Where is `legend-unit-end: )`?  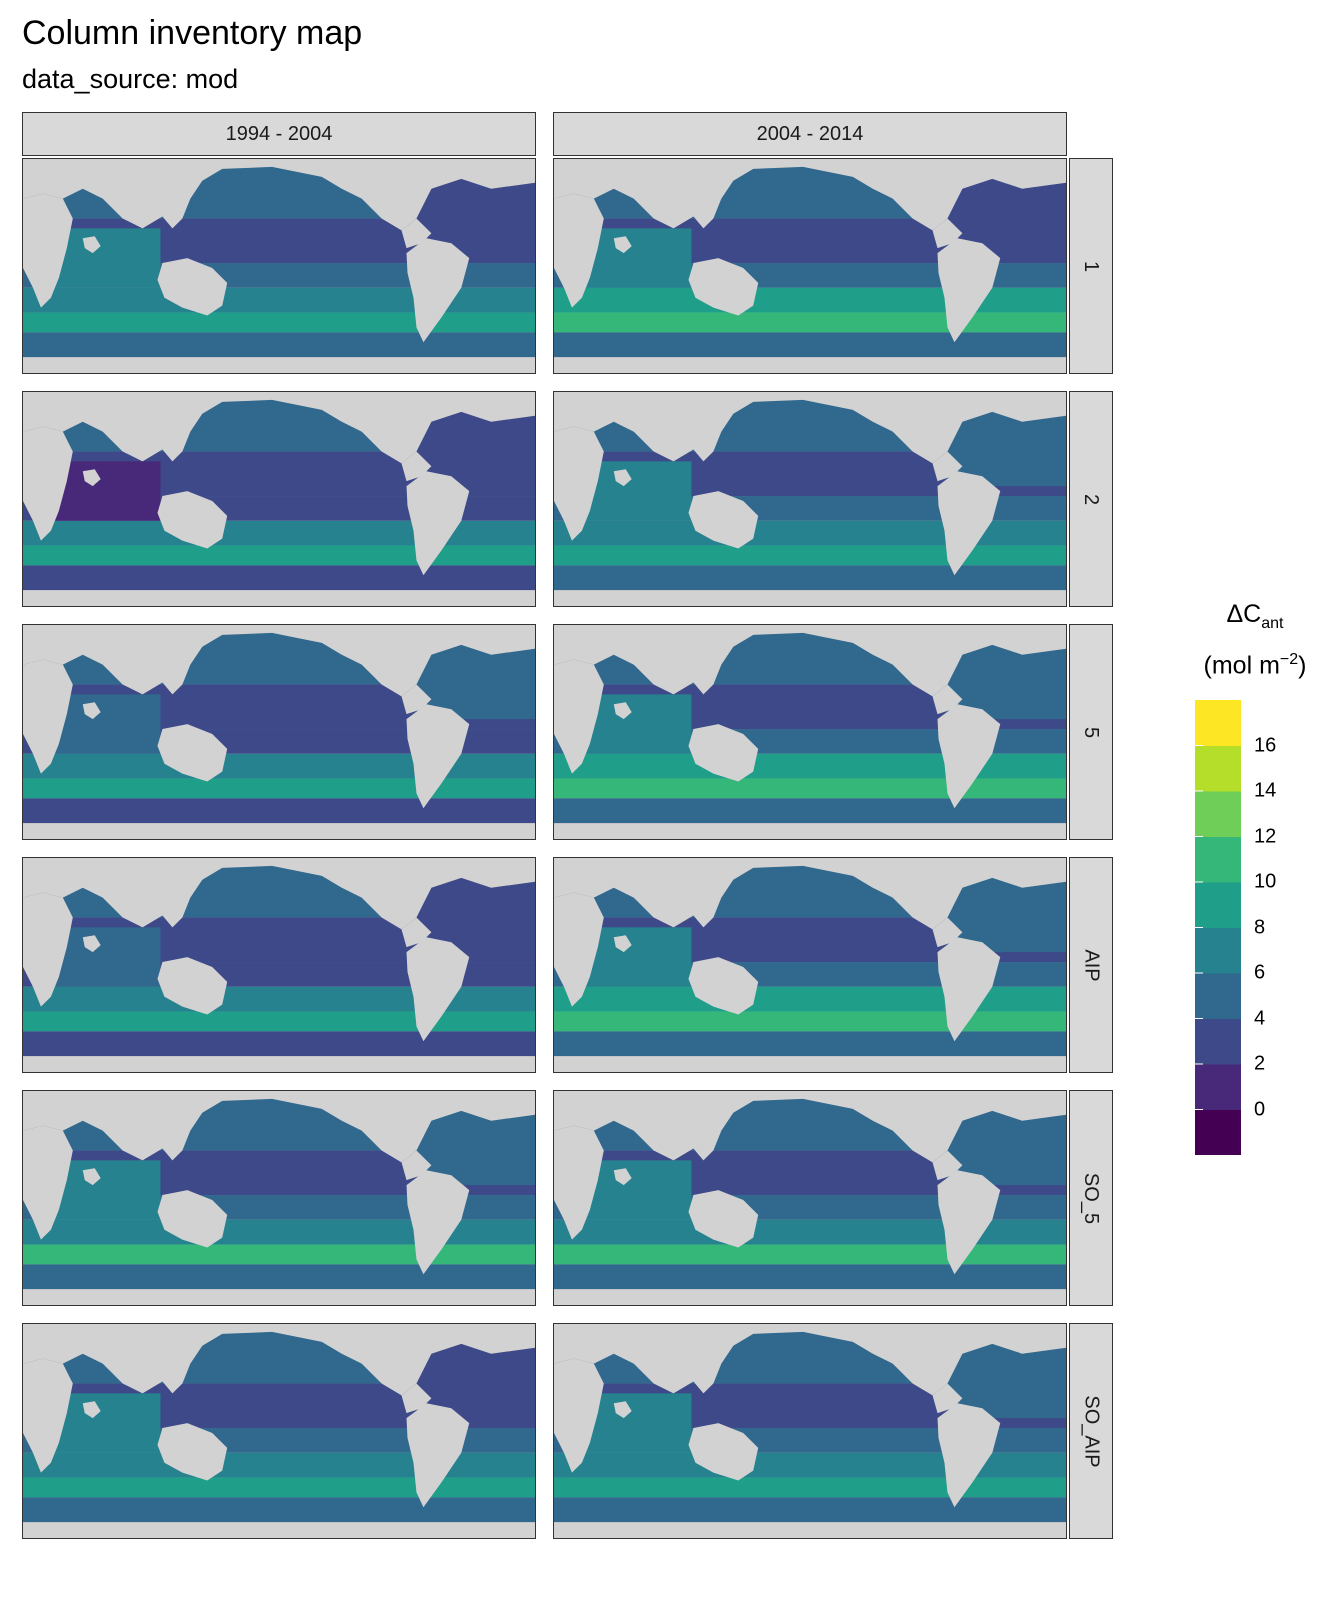 legend-unit-end: ) is located at coordinates (1302, 665).